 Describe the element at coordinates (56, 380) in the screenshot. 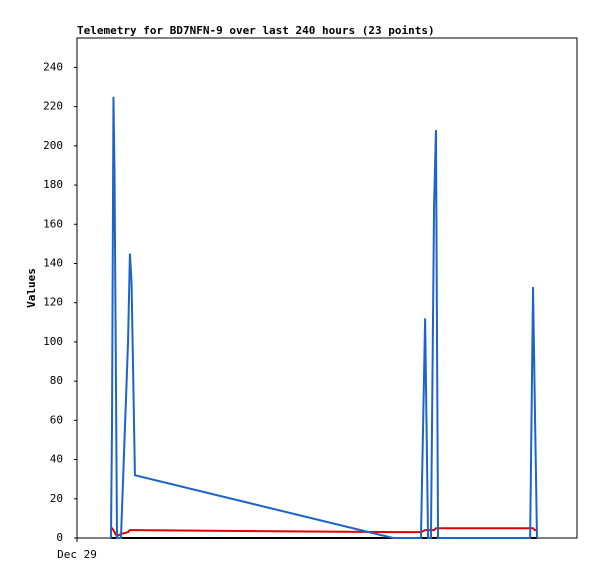

I see `y-tick-label: 80` at that location.